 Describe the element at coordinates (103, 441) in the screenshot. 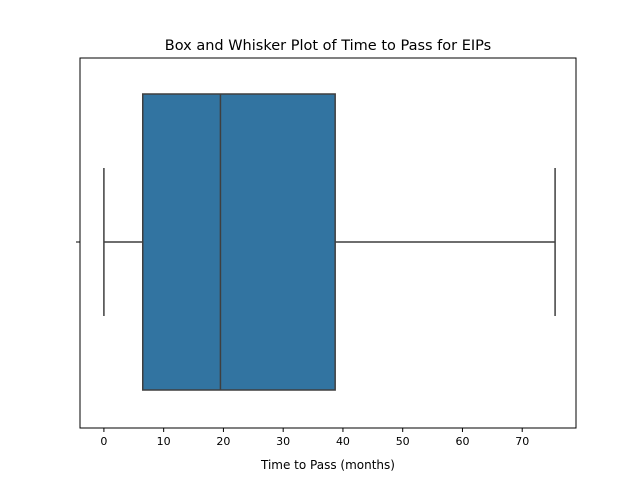

I see `x-tick-label: 0` at that location.